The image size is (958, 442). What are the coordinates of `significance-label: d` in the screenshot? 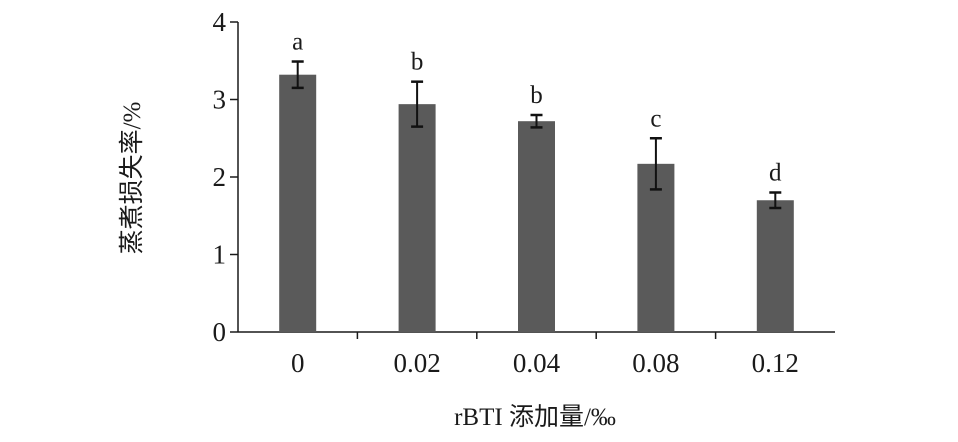 It's located at (775, 173).